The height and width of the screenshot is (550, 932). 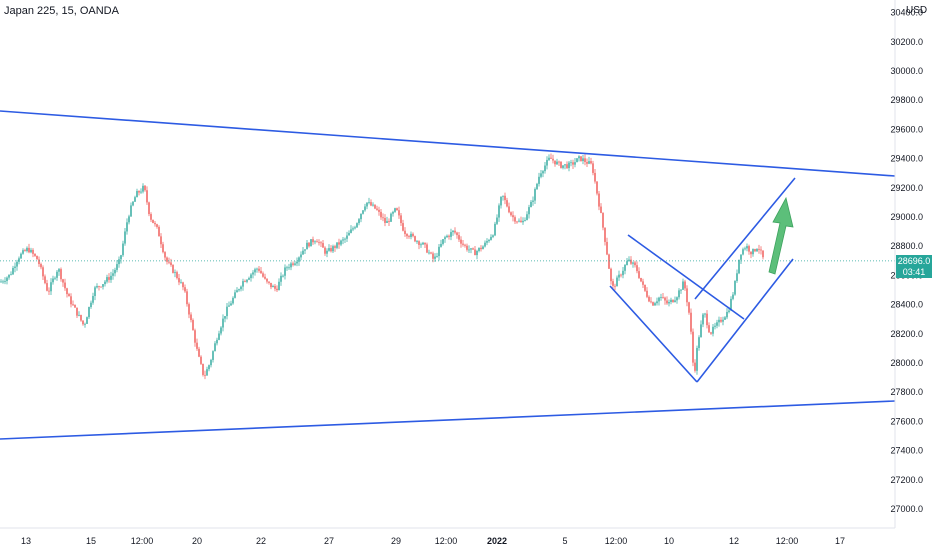 I want to click on time-tick-label: 17, so click(x=840, y=541).